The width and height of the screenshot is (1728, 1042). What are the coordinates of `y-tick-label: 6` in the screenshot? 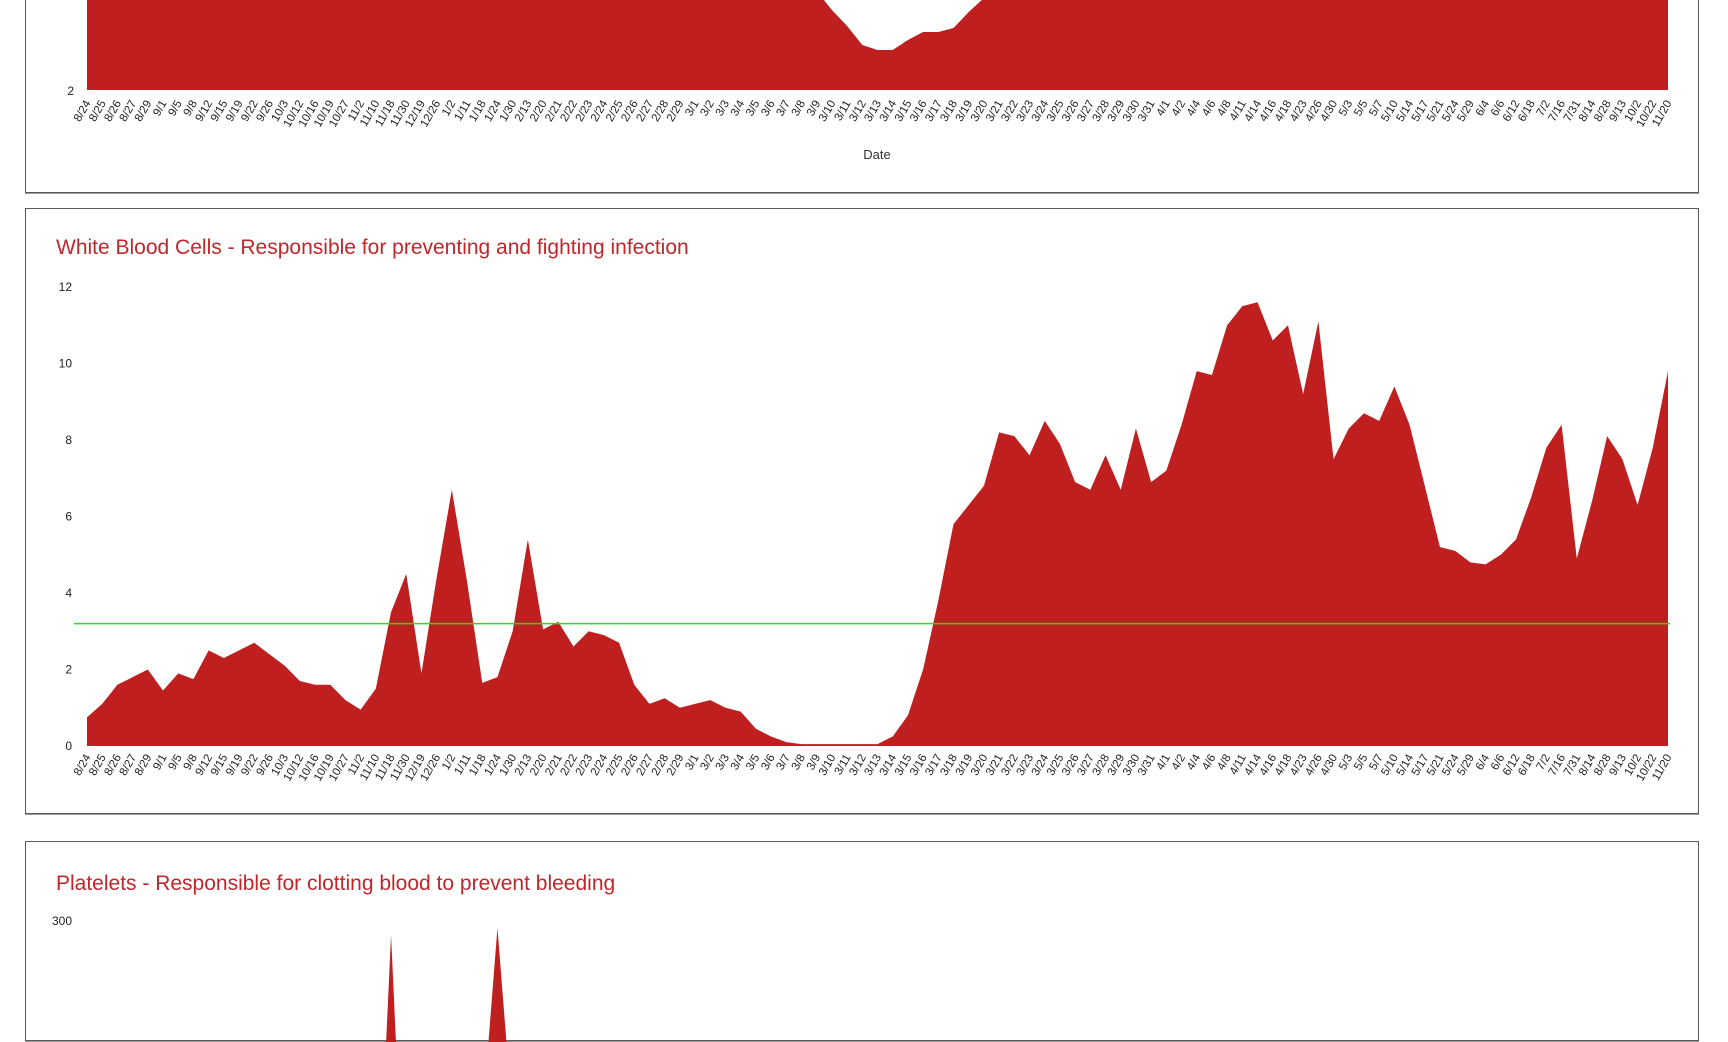 It's located at (68, 517).